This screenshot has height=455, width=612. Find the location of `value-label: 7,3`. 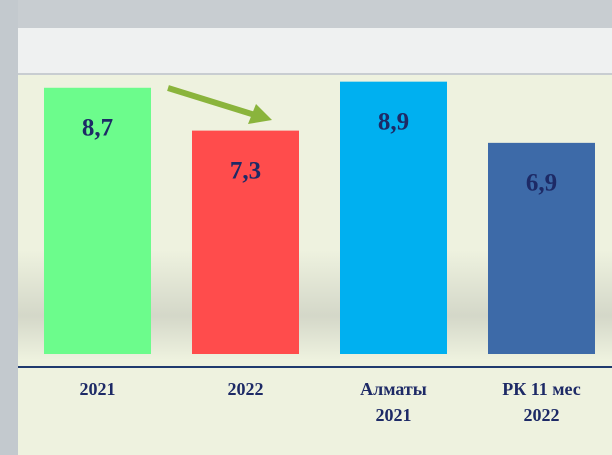

value-label: 7,3 is located at coordinates (245, 170).